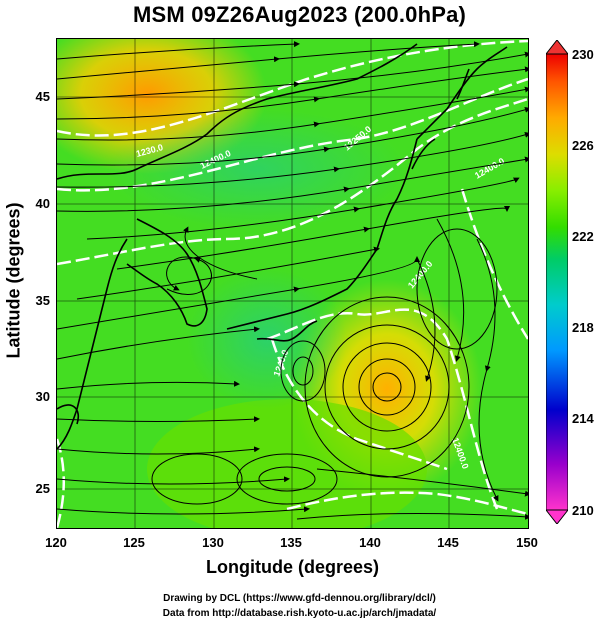 This screenshot has width=599, height=625. Describe the element at coordinates (56, 542) in the screenshot. I see `x-tick-label: 120` at that location.